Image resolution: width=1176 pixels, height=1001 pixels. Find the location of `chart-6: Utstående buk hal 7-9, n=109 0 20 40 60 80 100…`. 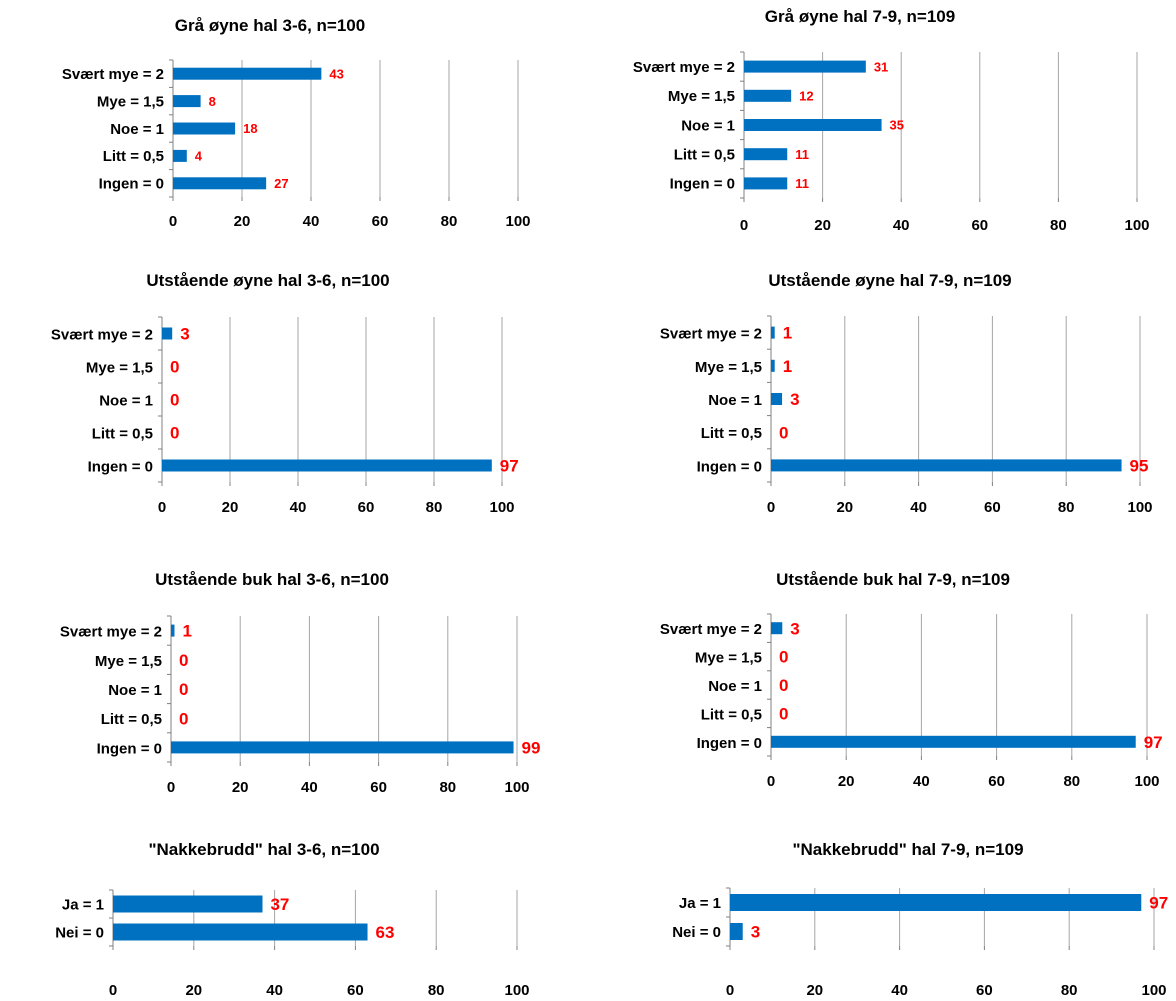

chart-6: Utstående buk hal 7-9, n=109 0 20 40 60 80 100… is located at coordinates (911, 680).